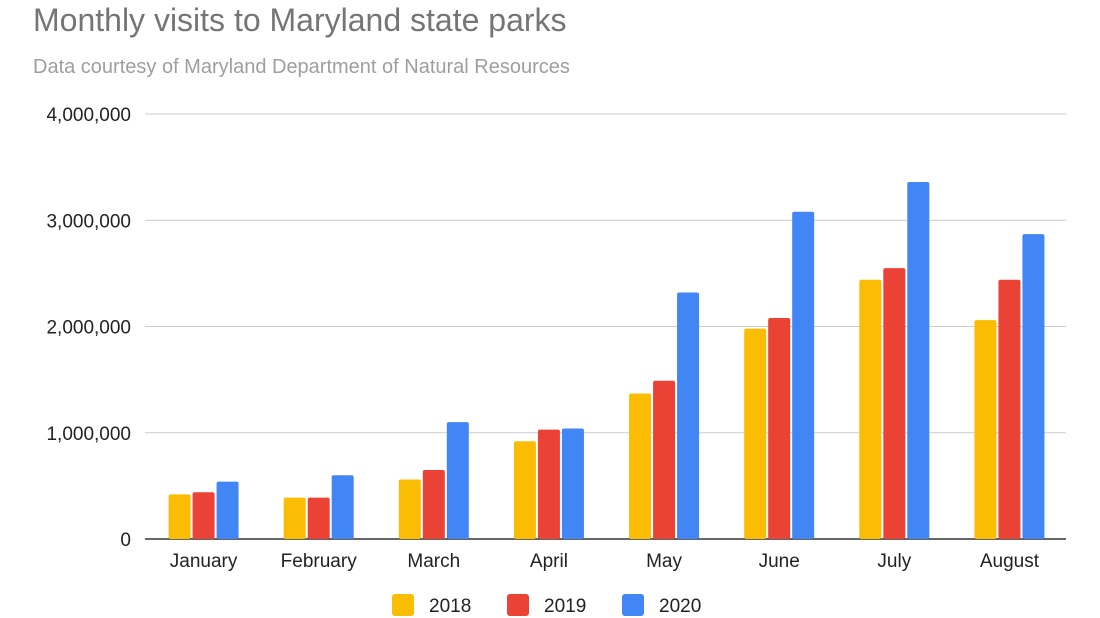 This screenshot has width=1100, height=618. I want to click on bar-2020-july, so click(918, 360).